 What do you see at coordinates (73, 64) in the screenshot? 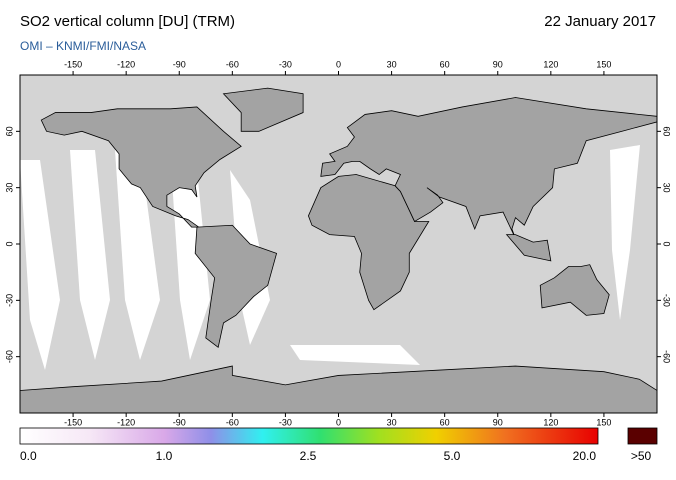
I see `lon-label-top: -150` at bounding box center [73, 64].